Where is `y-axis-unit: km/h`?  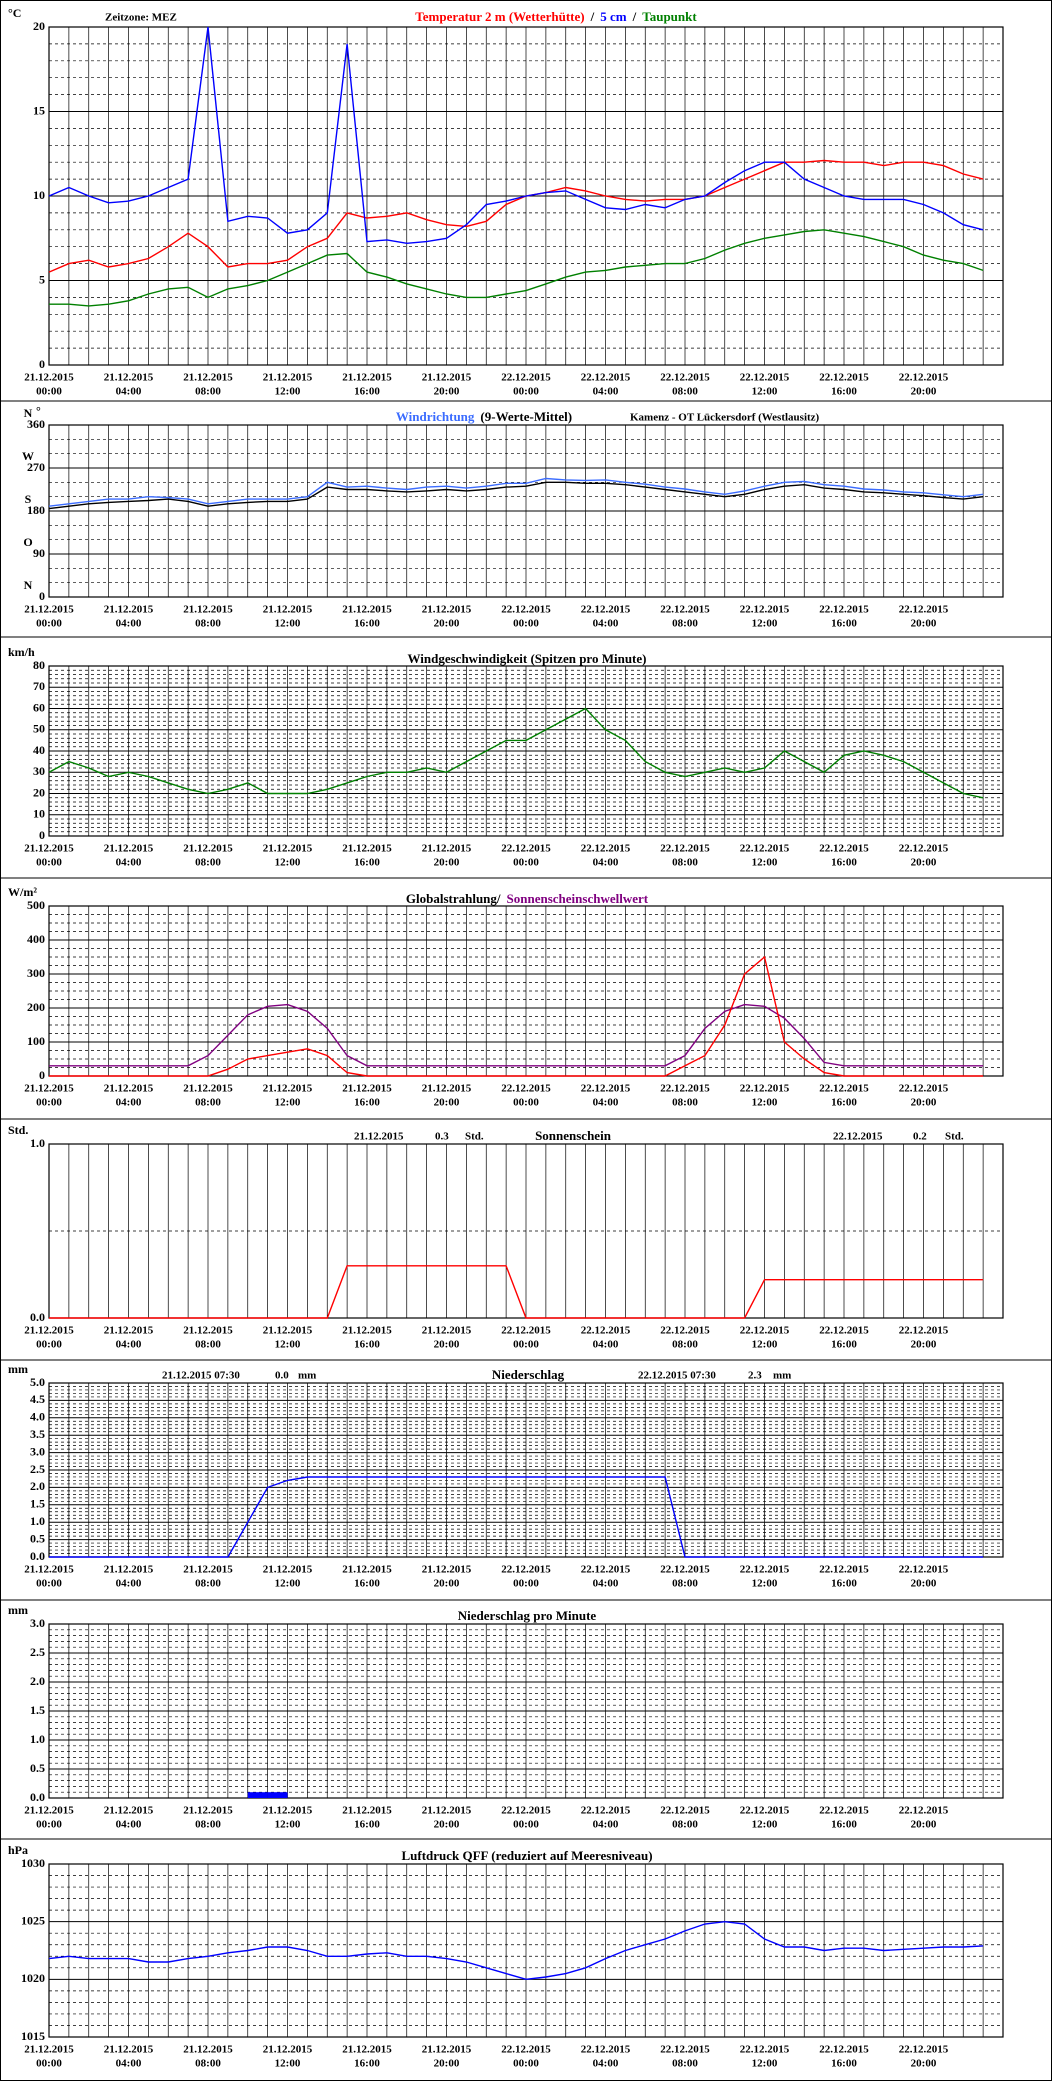
y-axis-unit: km/h is located at coordinates (21, 652).